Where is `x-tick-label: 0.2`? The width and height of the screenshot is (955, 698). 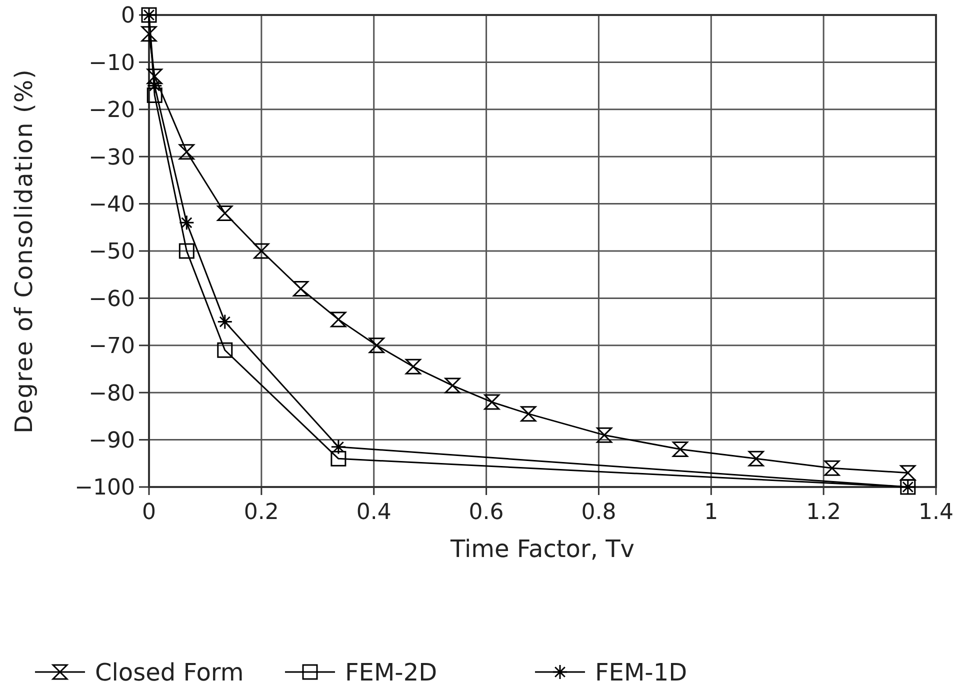
x-tick-label: 0.2 is located at coordinates (261, 512).